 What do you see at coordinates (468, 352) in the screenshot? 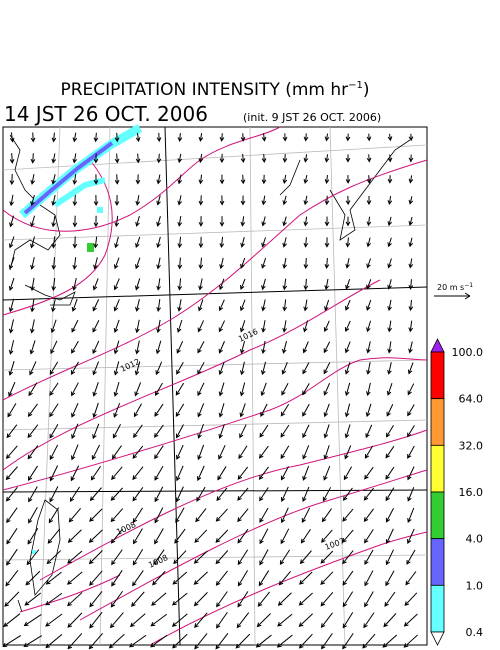
I see `colorbar-label: 100.0` at bounding box center [468, 352].